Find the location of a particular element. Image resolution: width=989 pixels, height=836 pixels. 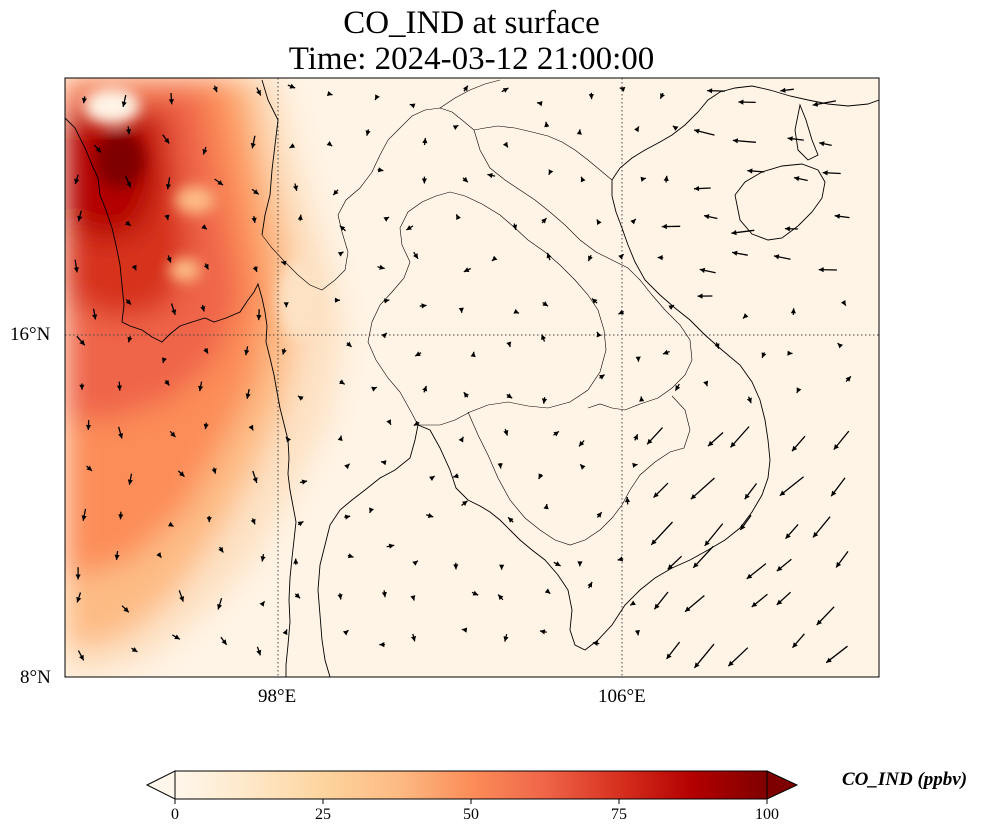

colorbar-tick-75: 75 is located at coordinates (619, 814).